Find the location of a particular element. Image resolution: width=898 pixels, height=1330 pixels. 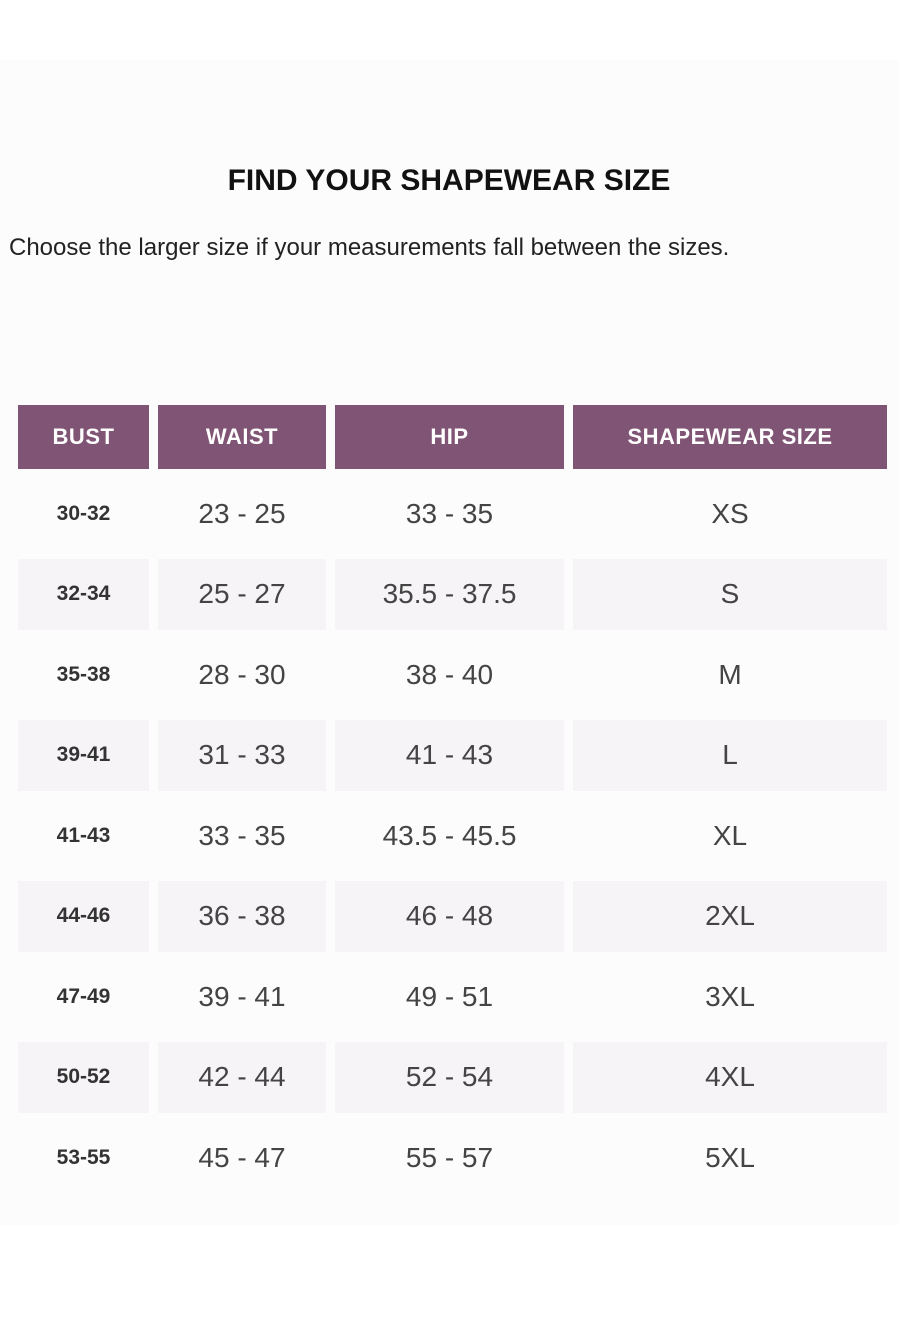

table-cell: 4XL is located at coordinates (730, 1077).